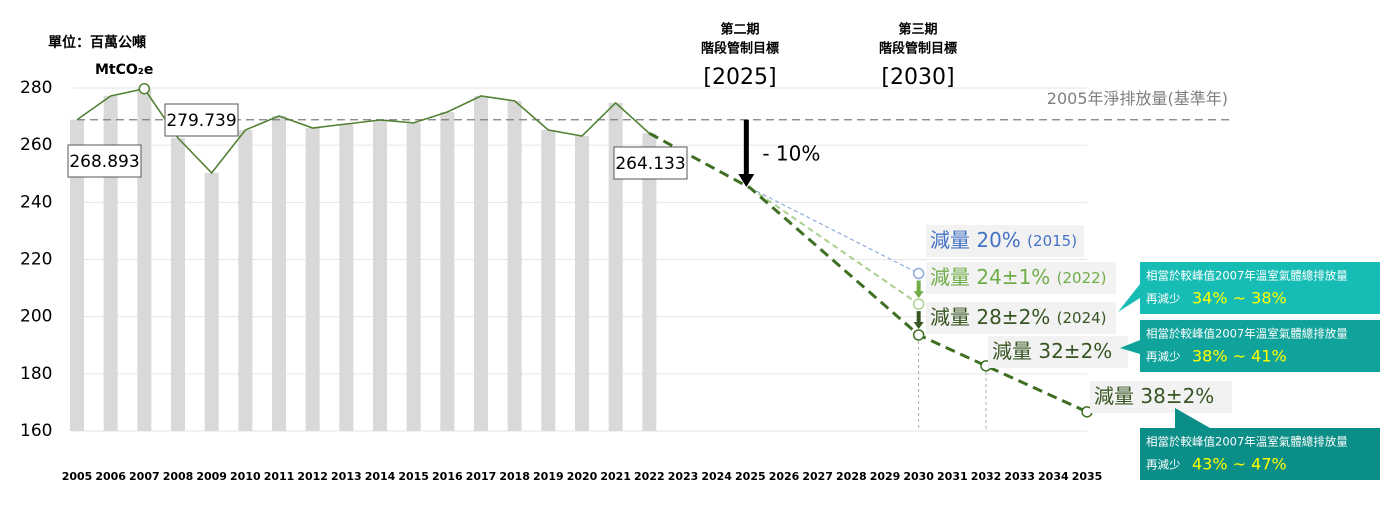  I want to click on x-tick-label: 2033, so click(1019, 476).